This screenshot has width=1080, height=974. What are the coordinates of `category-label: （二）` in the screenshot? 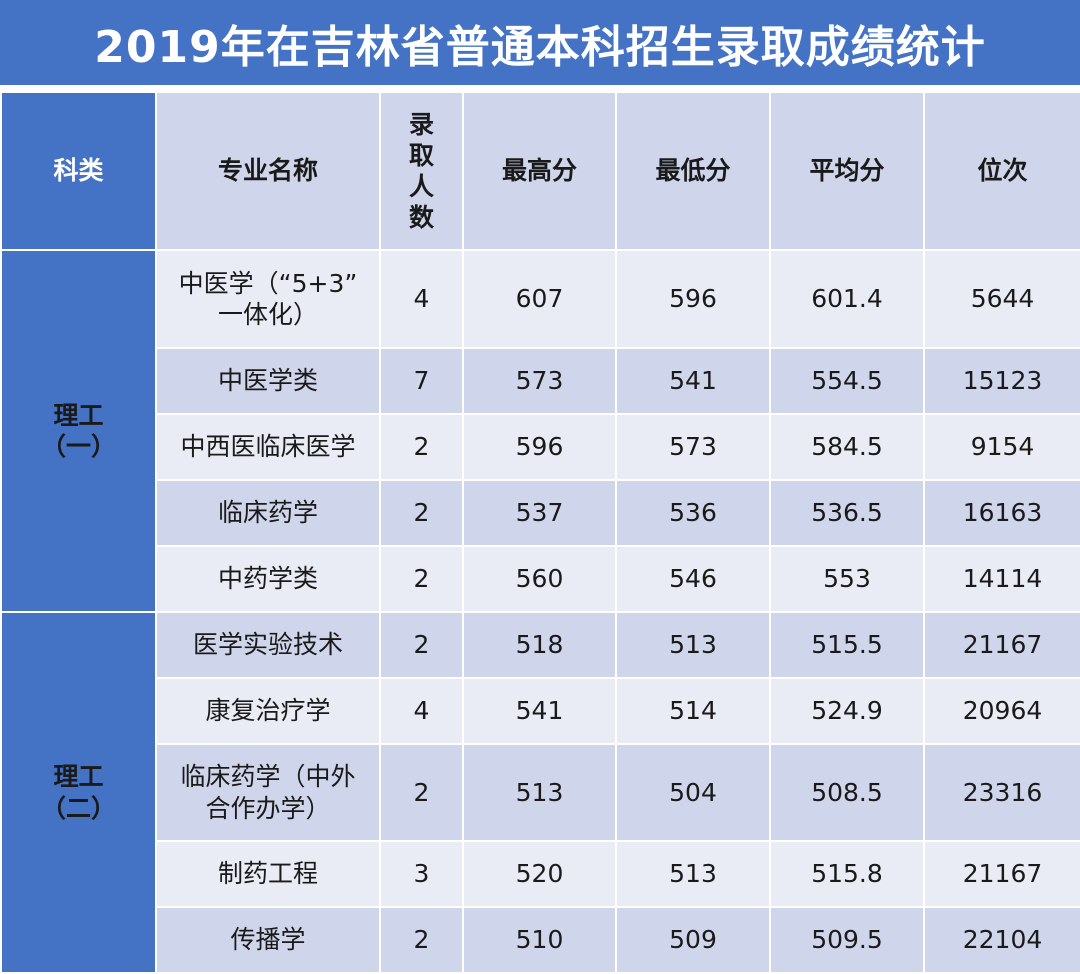 It's located at (78, 808).